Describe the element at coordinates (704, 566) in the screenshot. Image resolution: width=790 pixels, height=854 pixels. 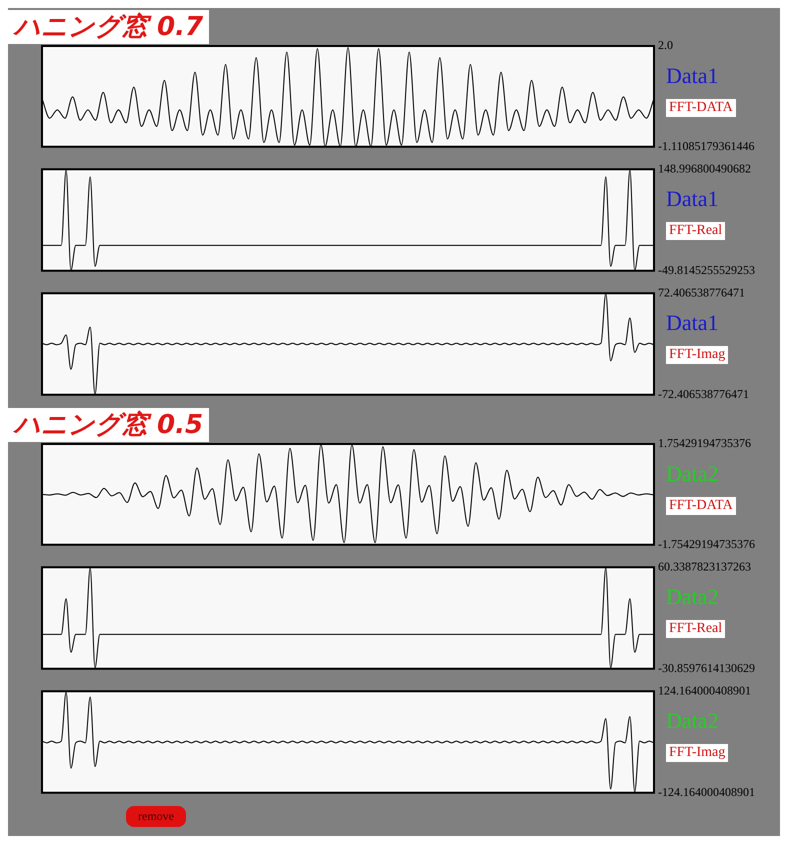
I see `y-tick-label: 60.3387823137263` at that location.